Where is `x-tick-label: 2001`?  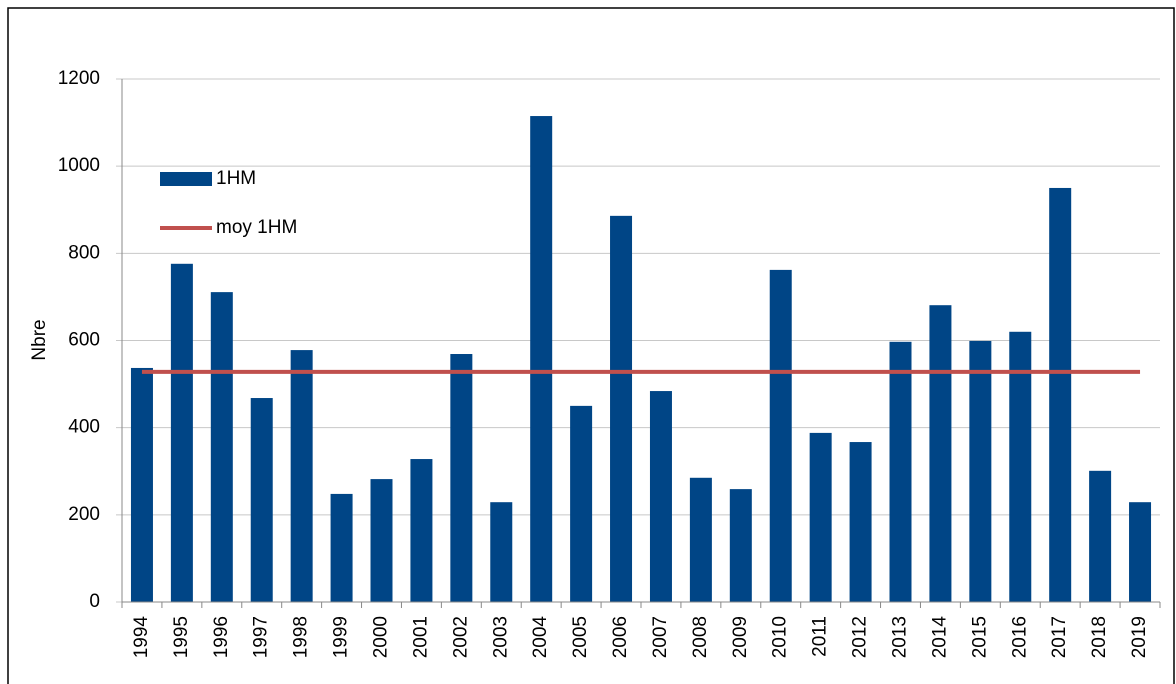 x-tick-label: 2001 is located at coordinates (420, 637).